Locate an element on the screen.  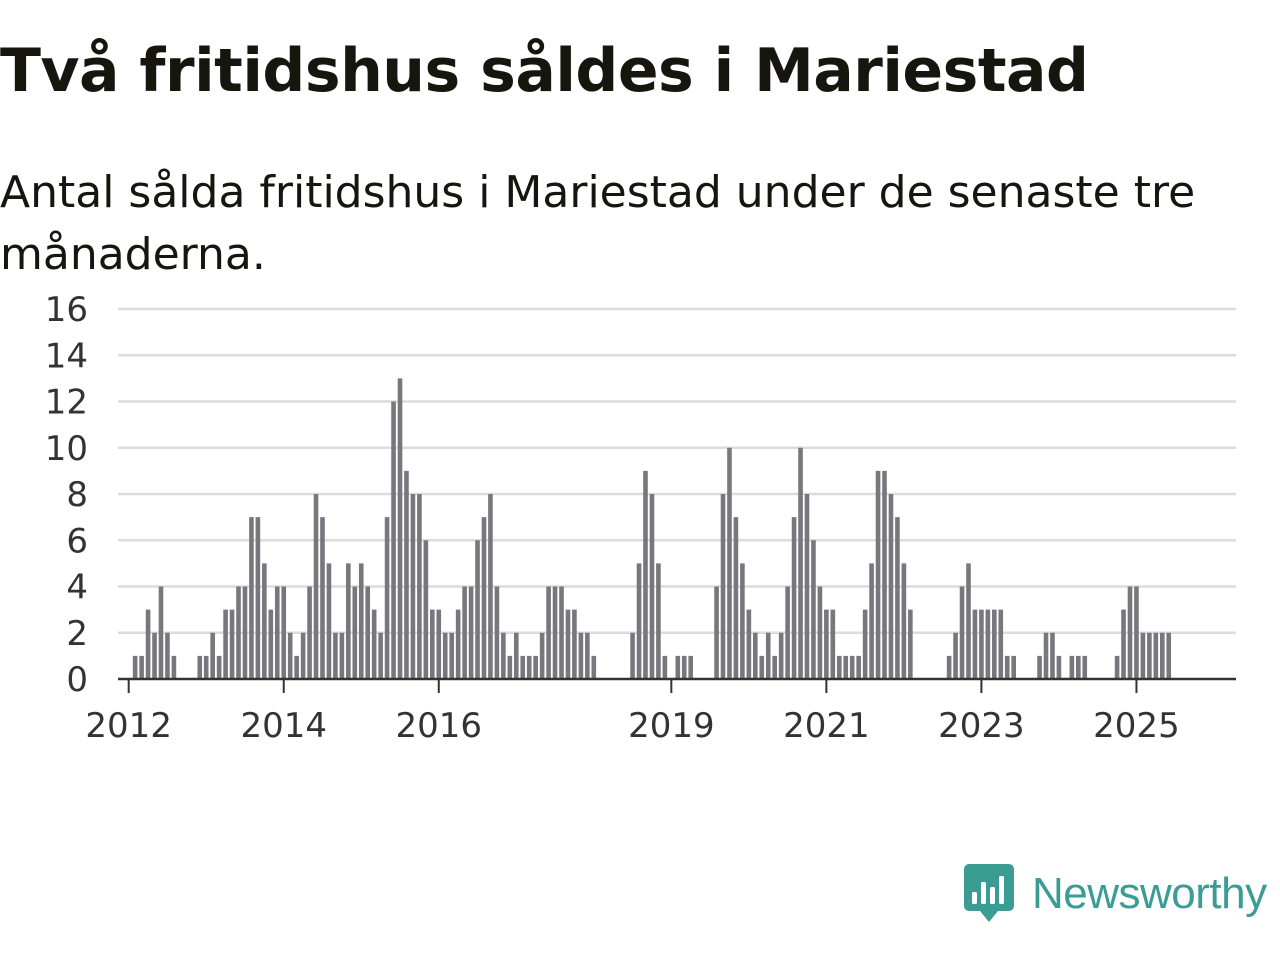
x-tick-label: 2019 is located at coordinates (671, 726).